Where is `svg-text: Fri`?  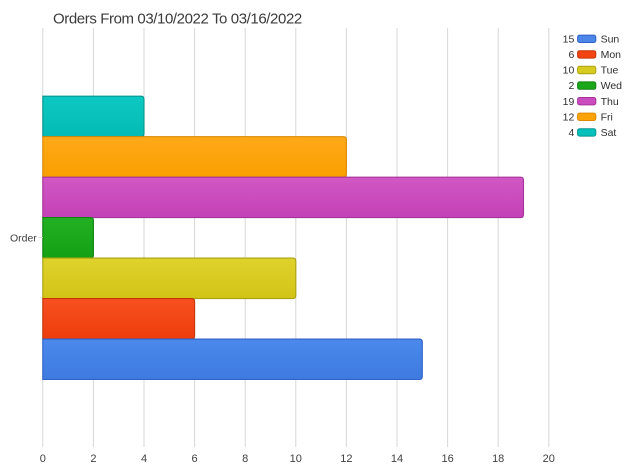 svg-text: Fri is located at coordinates (607, 117).